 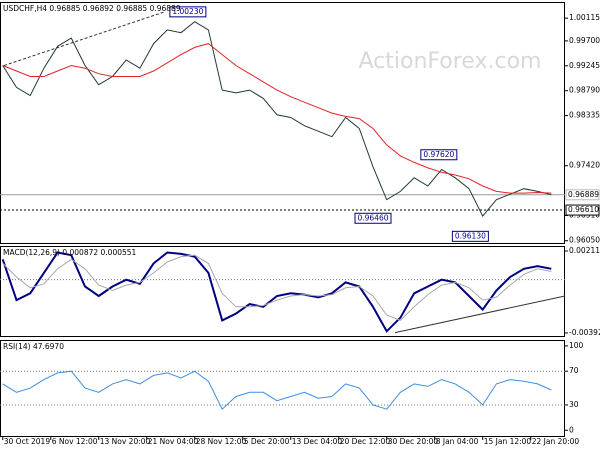 I want to click on annotation-label: 0.96460, so click(x=373, y=217).